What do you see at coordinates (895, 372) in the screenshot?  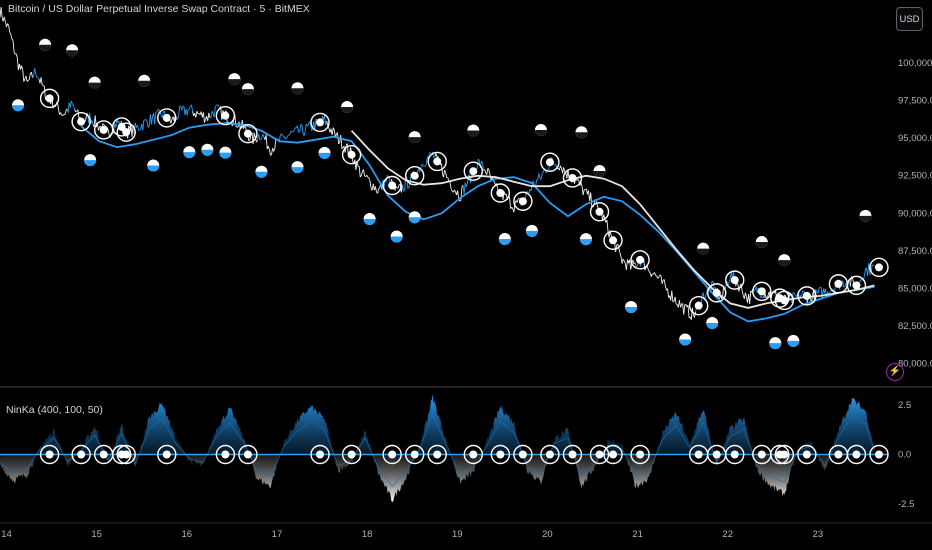 I see `power-icon: ⚡` at bounding box center [895, 372].